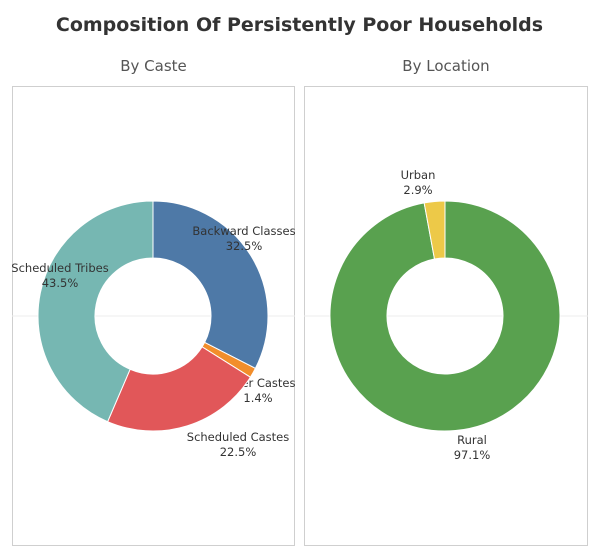 This screenshot has width=599, height=559. What do you see at coordinates (243, 231) in the screenshot?
I see `slice-label-backward-classes: Backward Classes` at bounding box center [243, 231].